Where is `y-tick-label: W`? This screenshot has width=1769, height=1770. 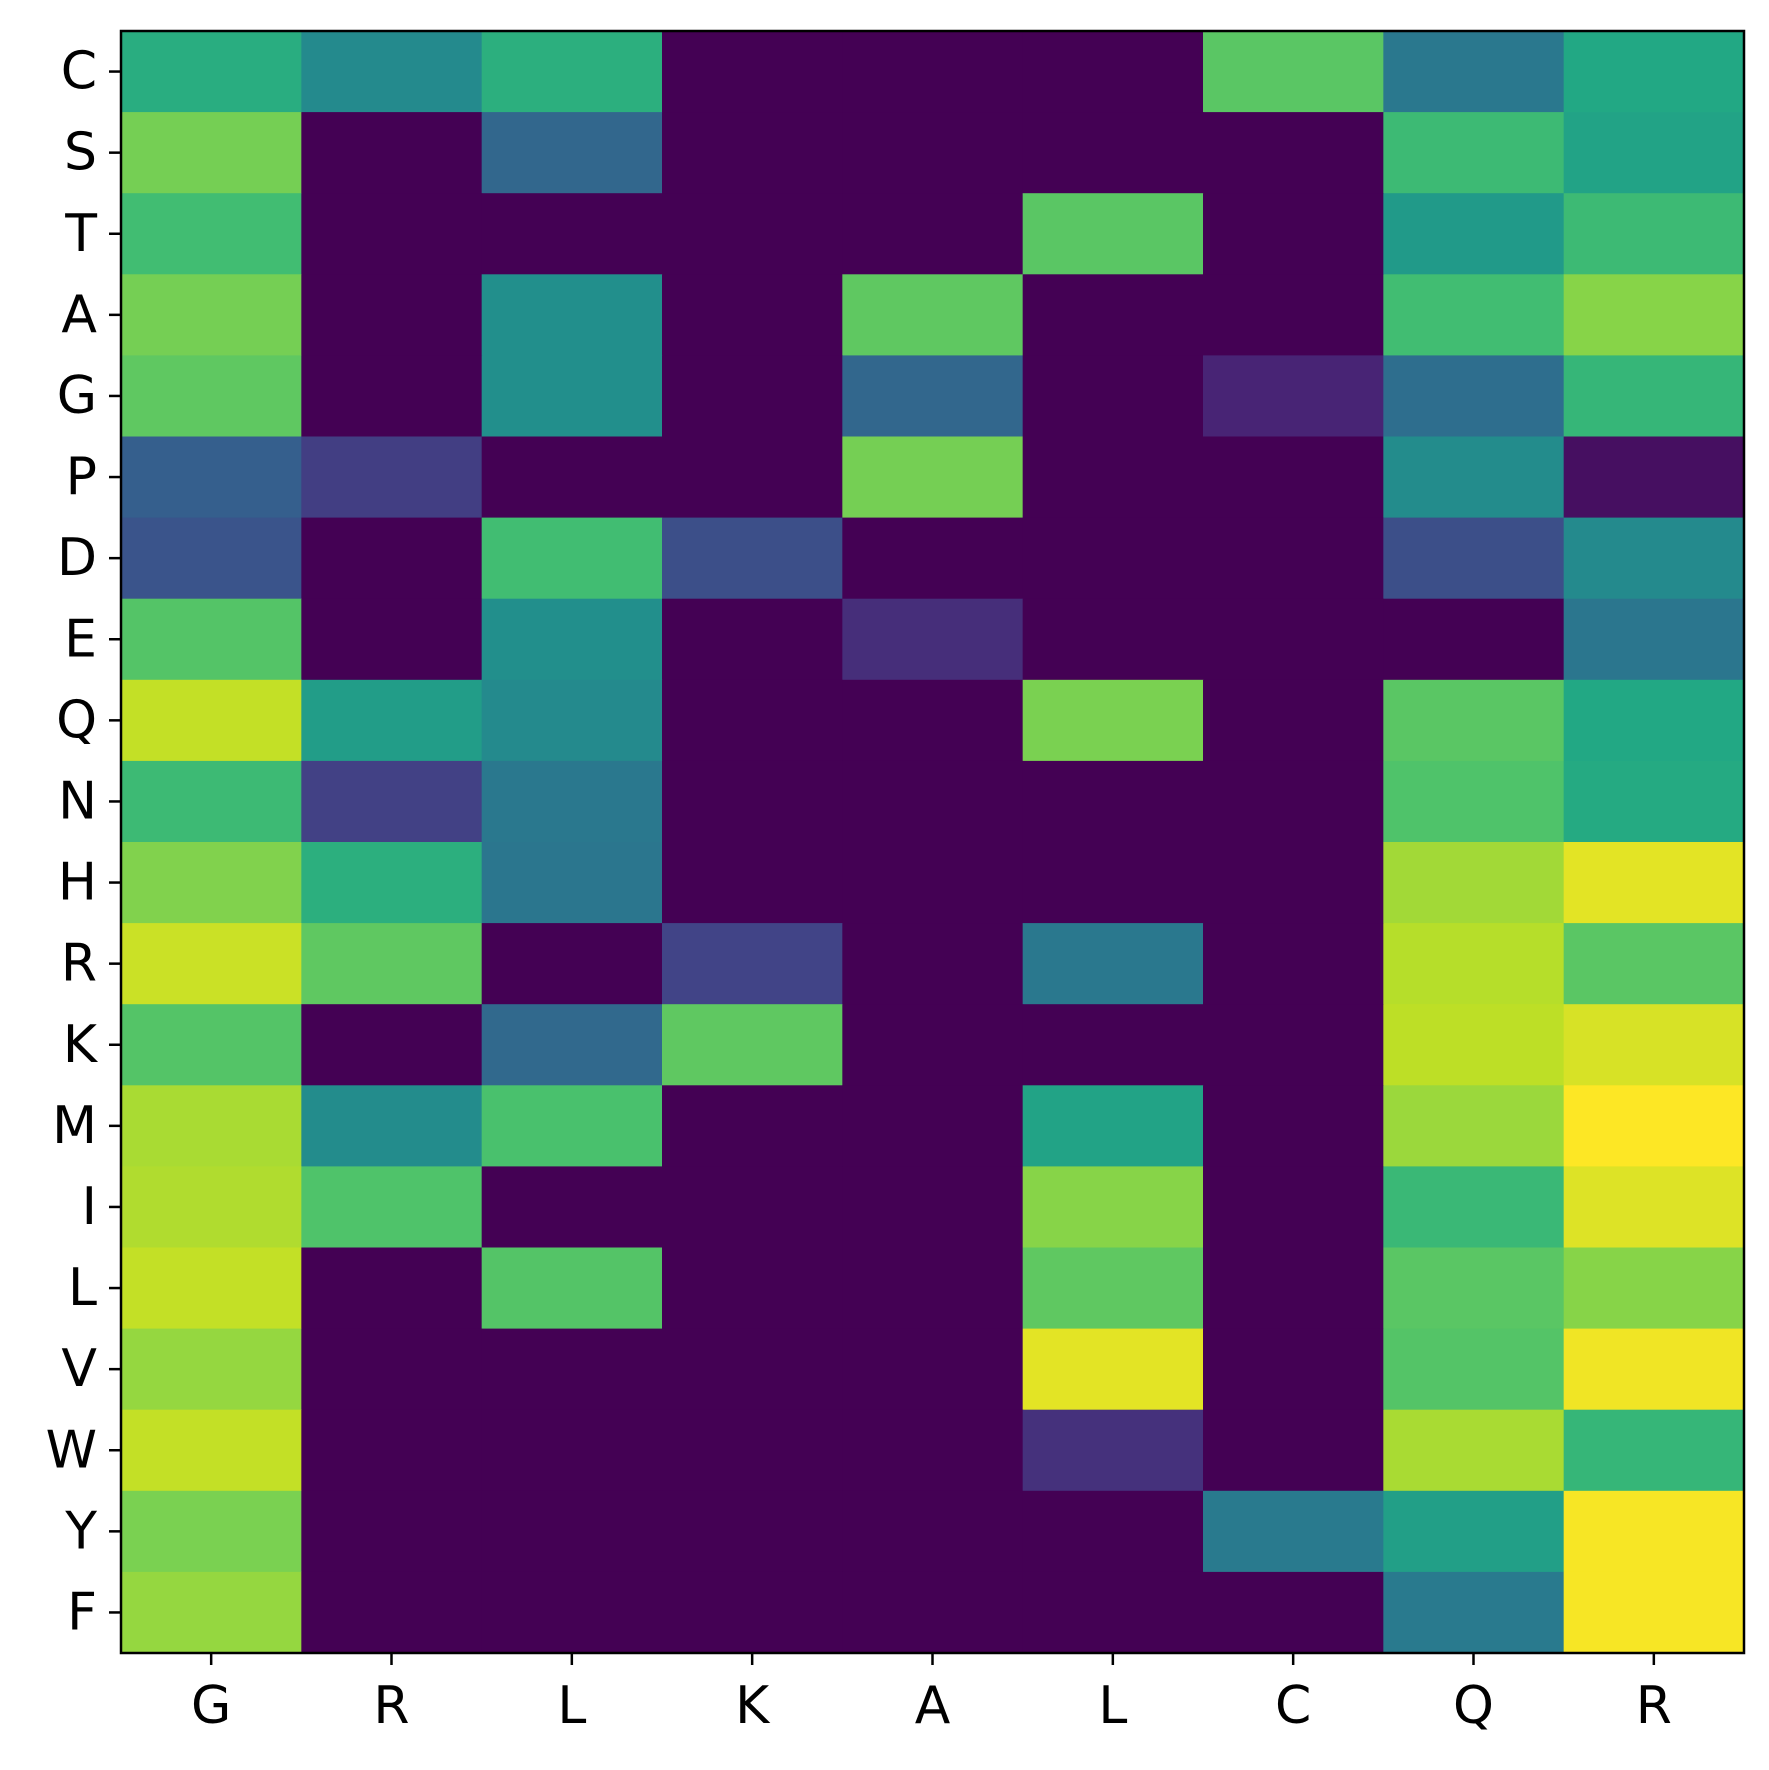
y-tick-label: W is located at coordinates (71, 1450).